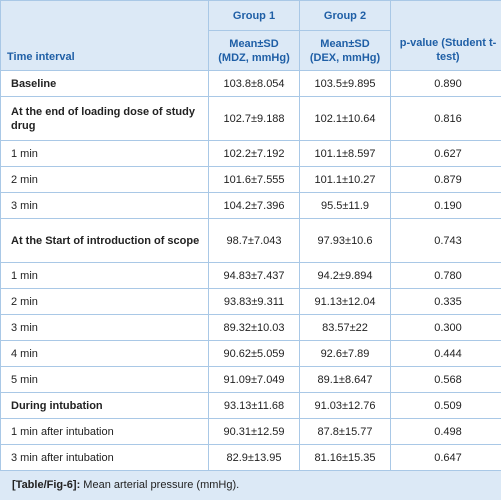 The image size is (501, 500). I want to click on value-cell: 90.62±5.059, so click(254, 354).